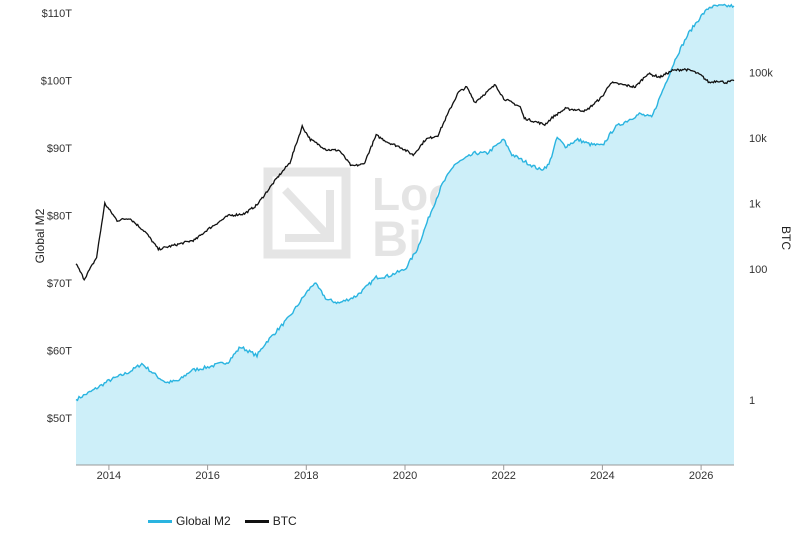 The height and width of the screenshot is (540, 800). Describe the element at coordinates (160, 521) in the screenshot. I see `legend-swatch-global-m2` at that location.